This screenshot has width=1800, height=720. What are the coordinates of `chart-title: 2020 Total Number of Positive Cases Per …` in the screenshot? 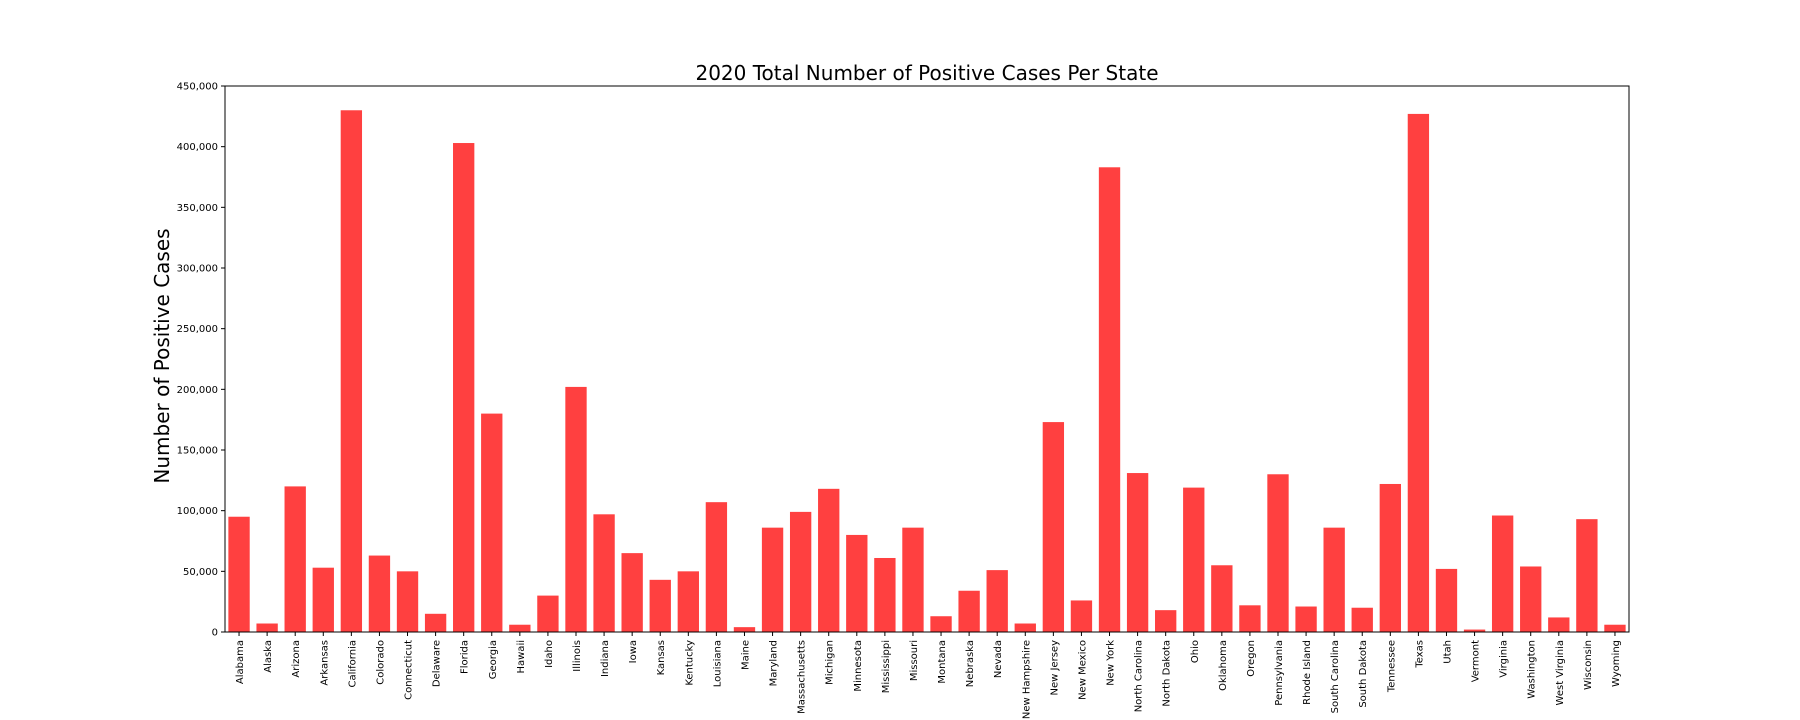 It's located at (926, 73).